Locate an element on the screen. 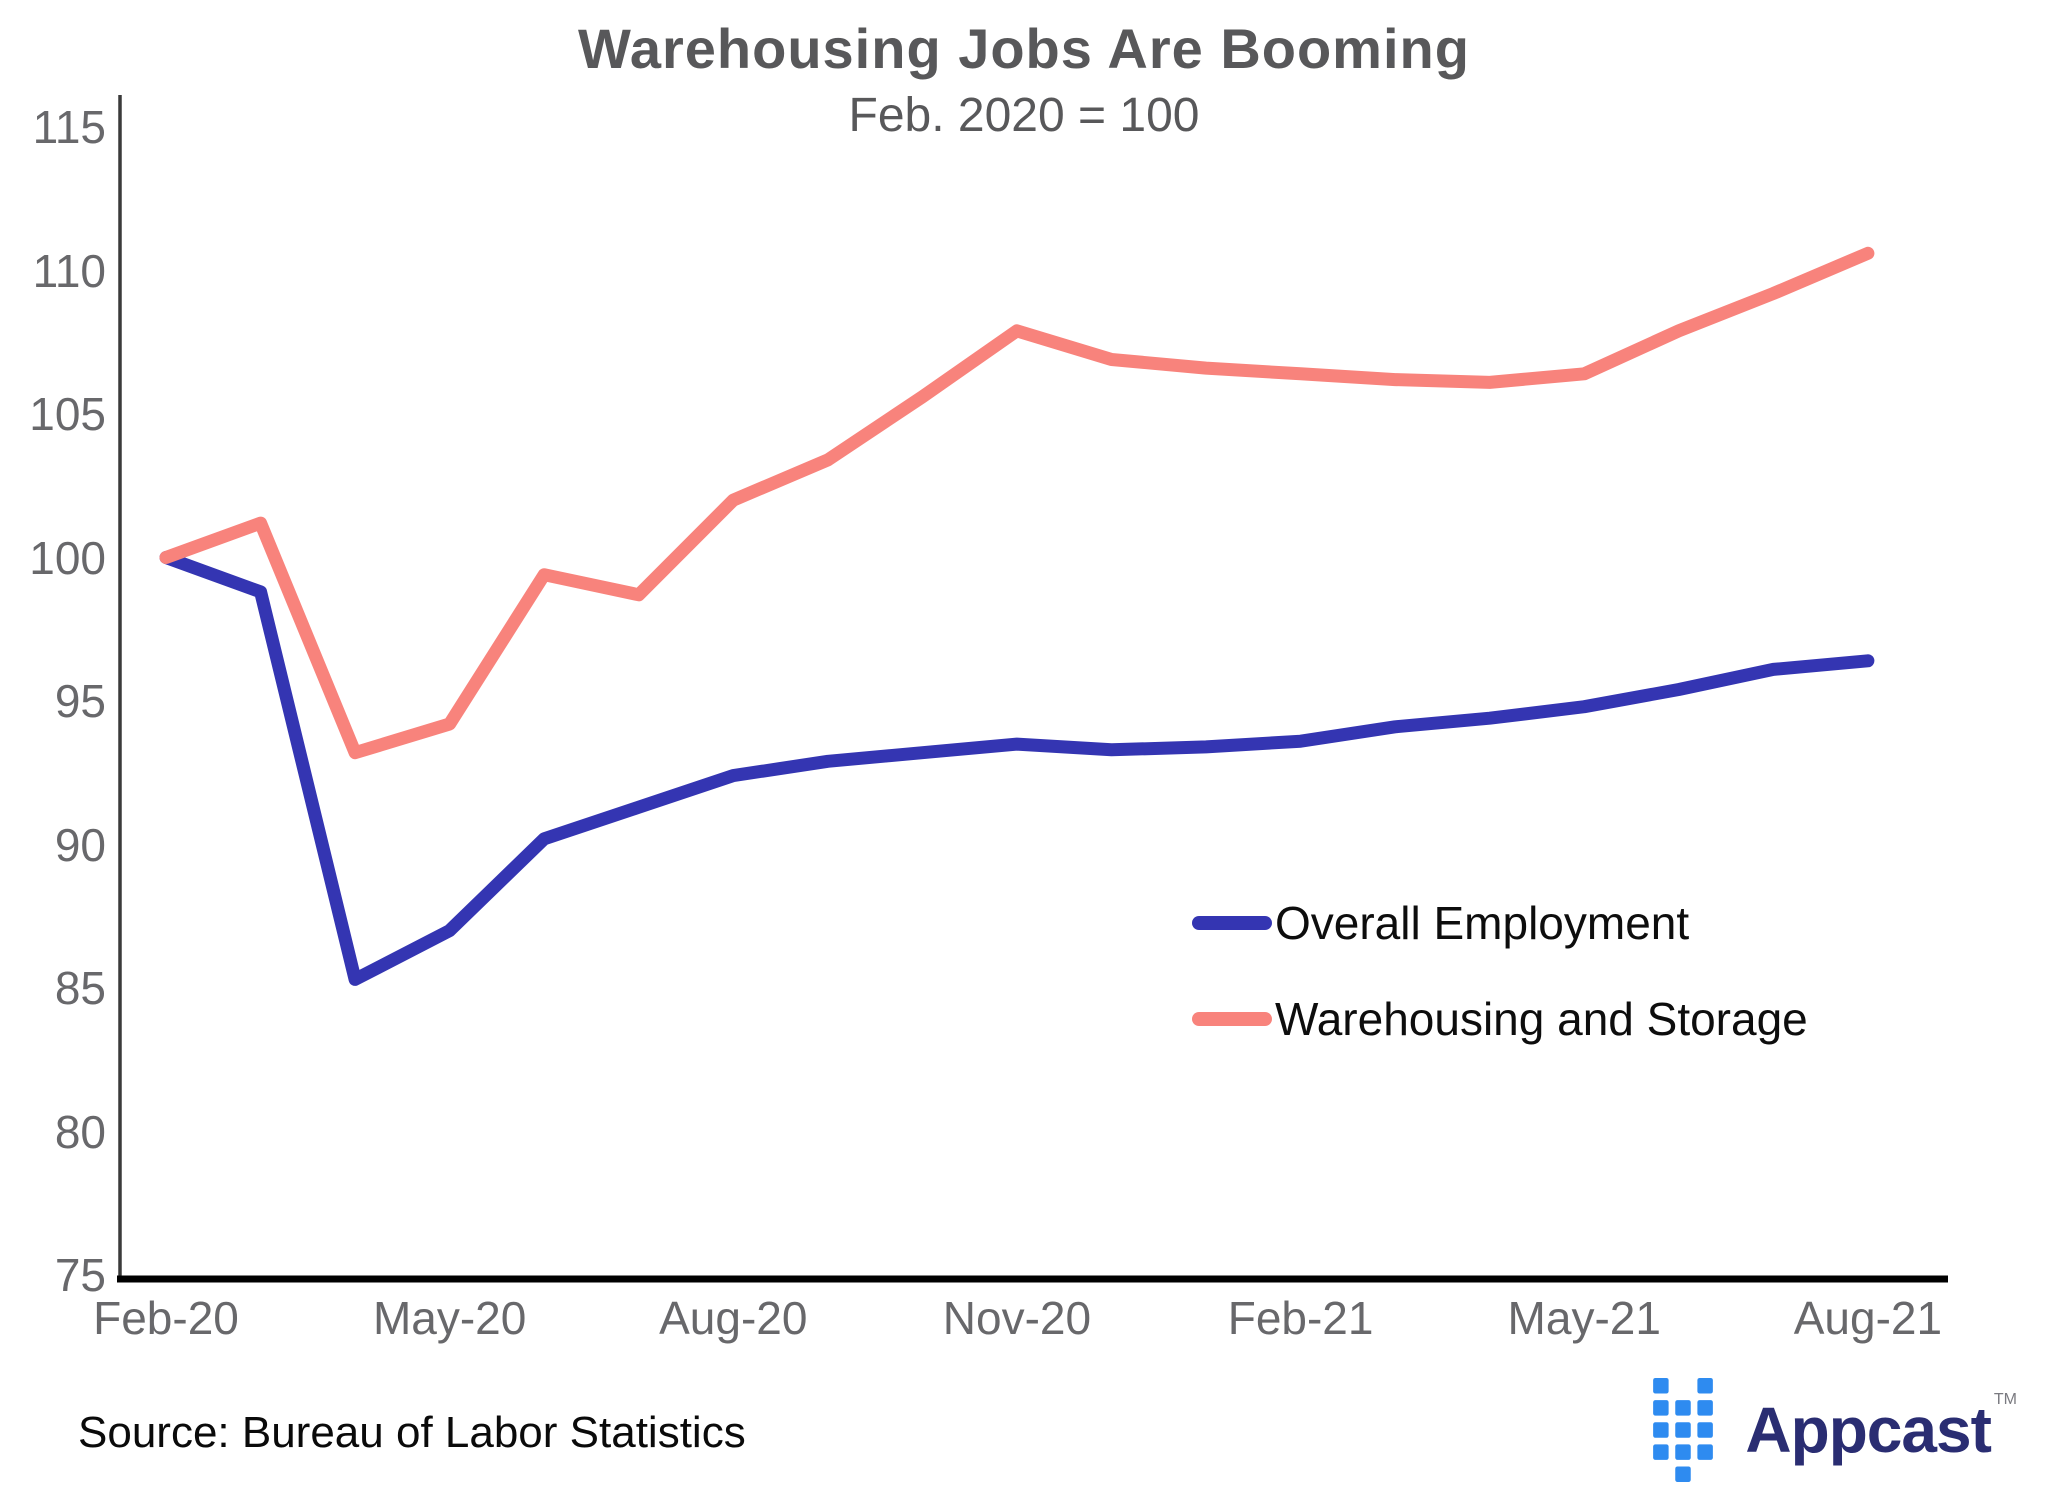  y-tick-label: 75 is located at coordinates (80, 1275).